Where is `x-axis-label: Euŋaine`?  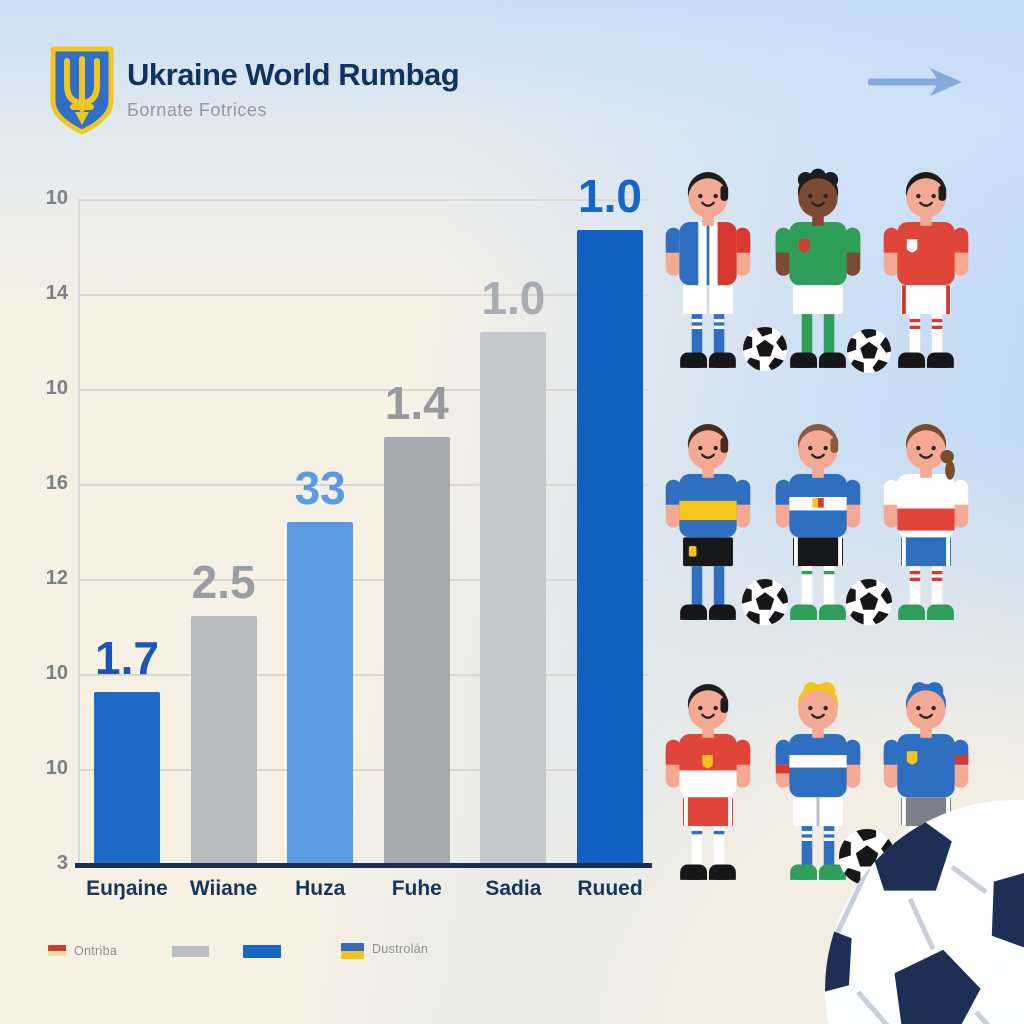 x-axis-label: Euŋaine is located at coordinates (127, 888).